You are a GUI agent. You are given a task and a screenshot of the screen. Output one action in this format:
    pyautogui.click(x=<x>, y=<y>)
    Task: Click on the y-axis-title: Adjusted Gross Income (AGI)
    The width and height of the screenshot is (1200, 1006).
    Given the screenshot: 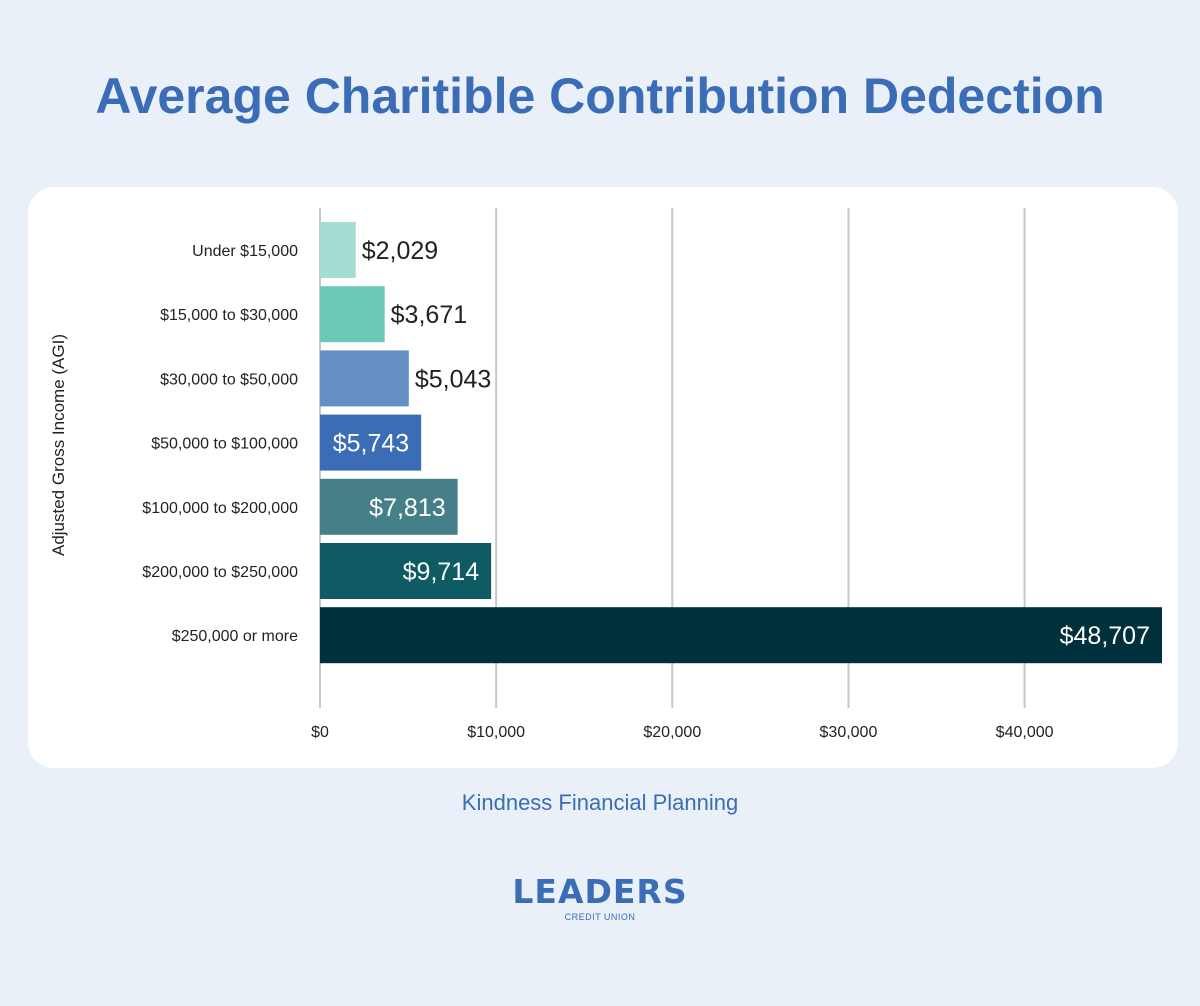 What is the action you would take?
    pyautogui.click(x=58, y=445)
    